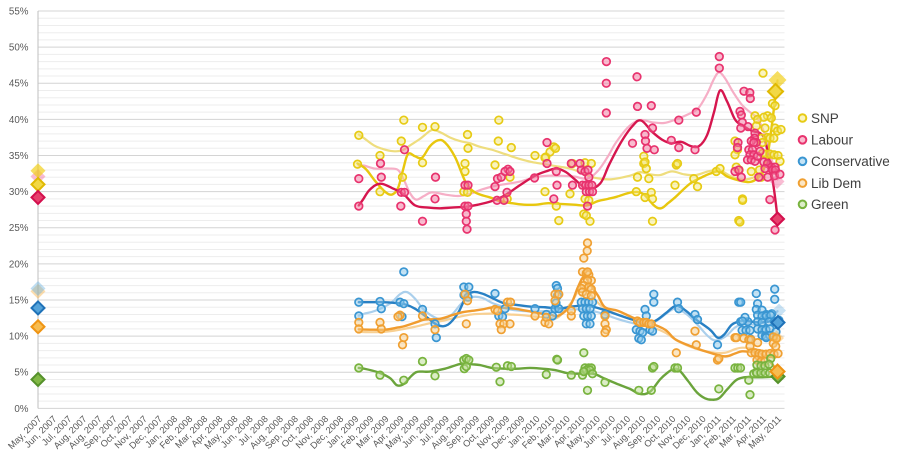 This screenshot has width=900, height=464. I want to click on svg-text: Green, so click(830, 204).